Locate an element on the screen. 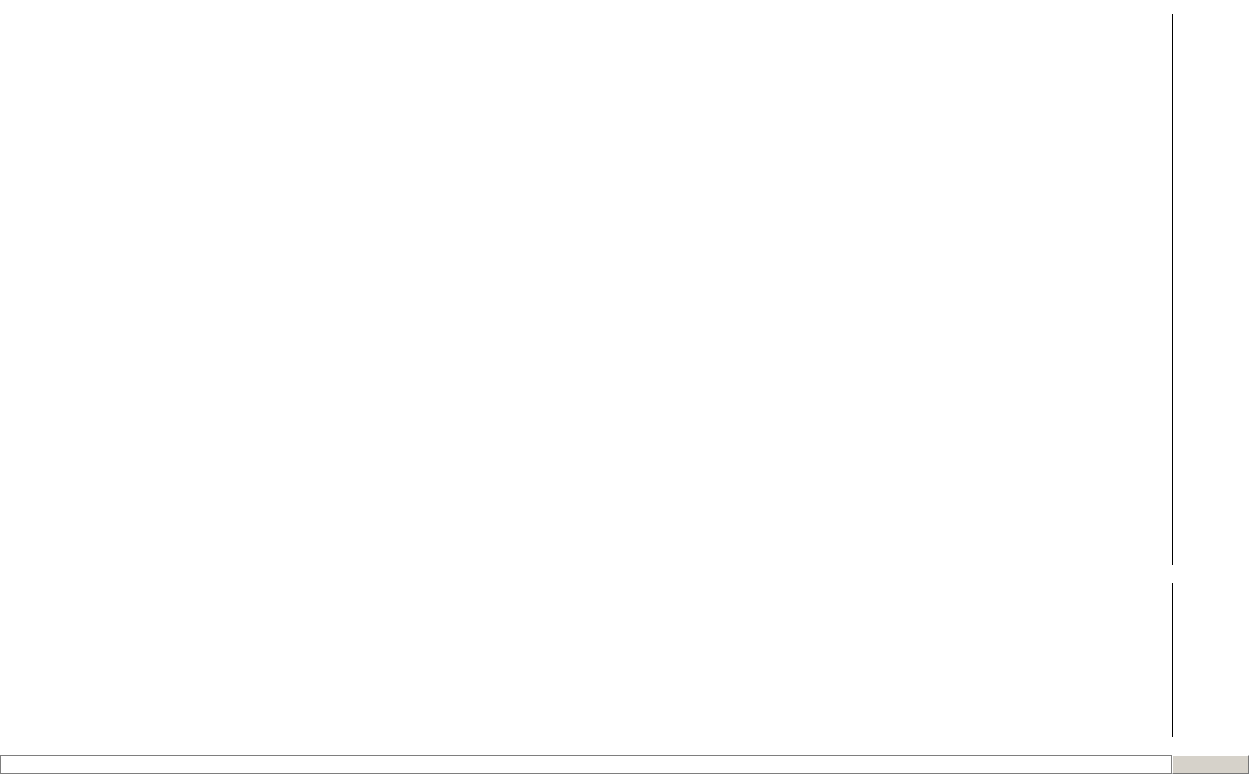  scrollbar-corner is located at coordinates (1210, 764).